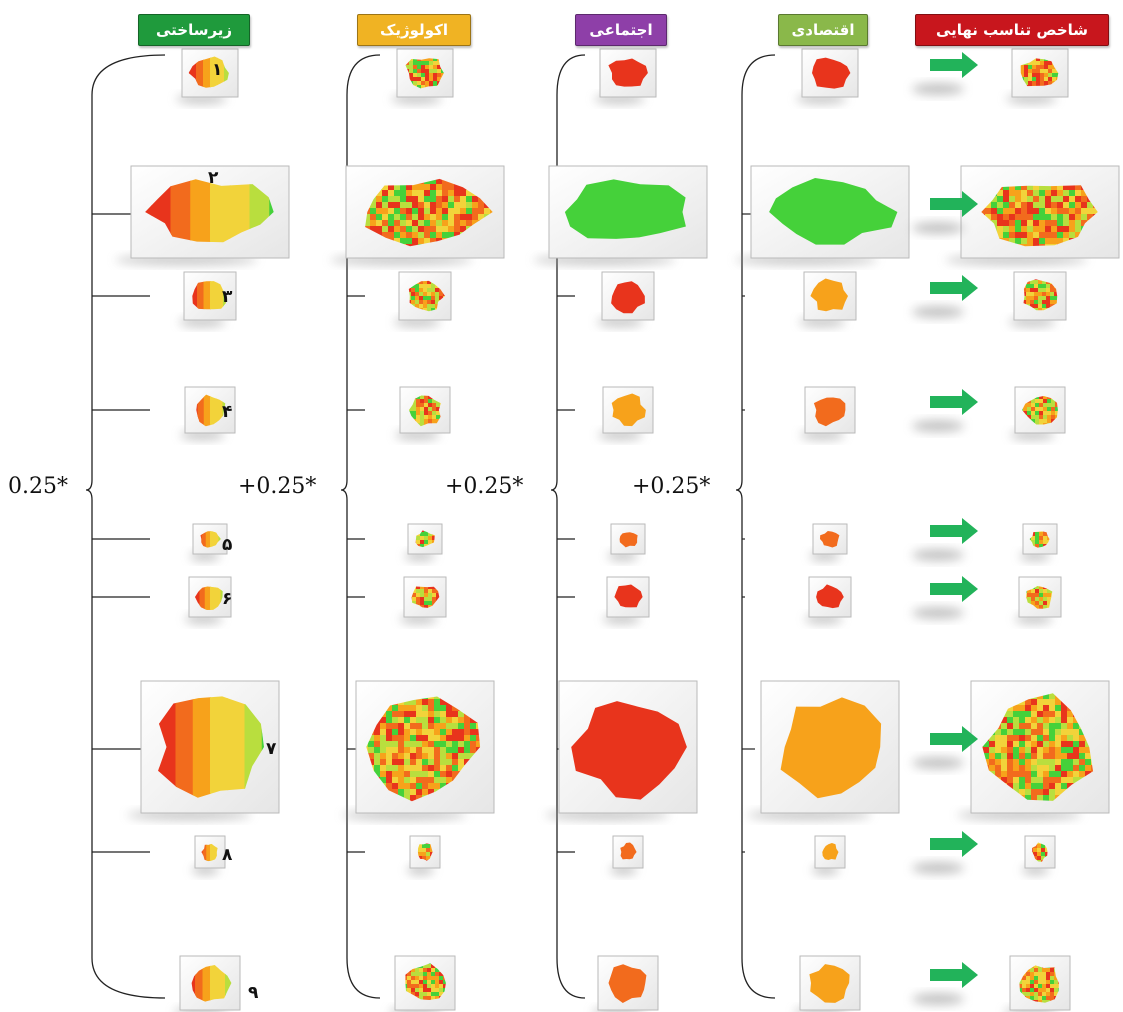 The image size is (1123, 1012). I want to click on header-economic: اقتصادی, so click(823, 30).